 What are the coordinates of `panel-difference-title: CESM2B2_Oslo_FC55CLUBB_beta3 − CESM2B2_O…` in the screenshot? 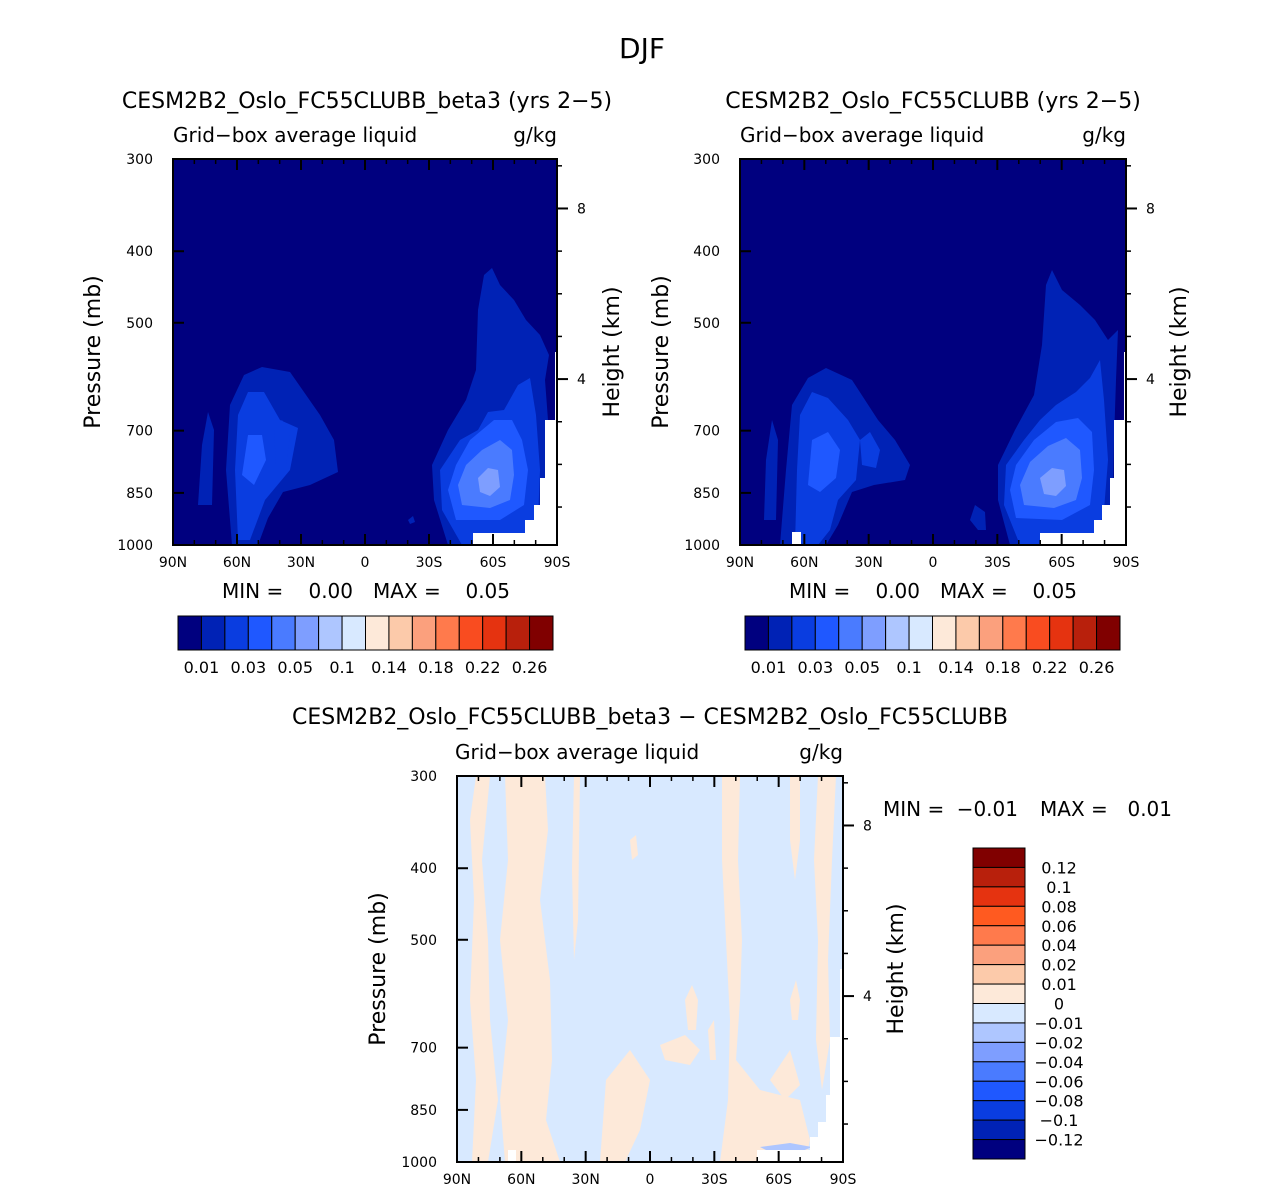 It's located at (650, 717).